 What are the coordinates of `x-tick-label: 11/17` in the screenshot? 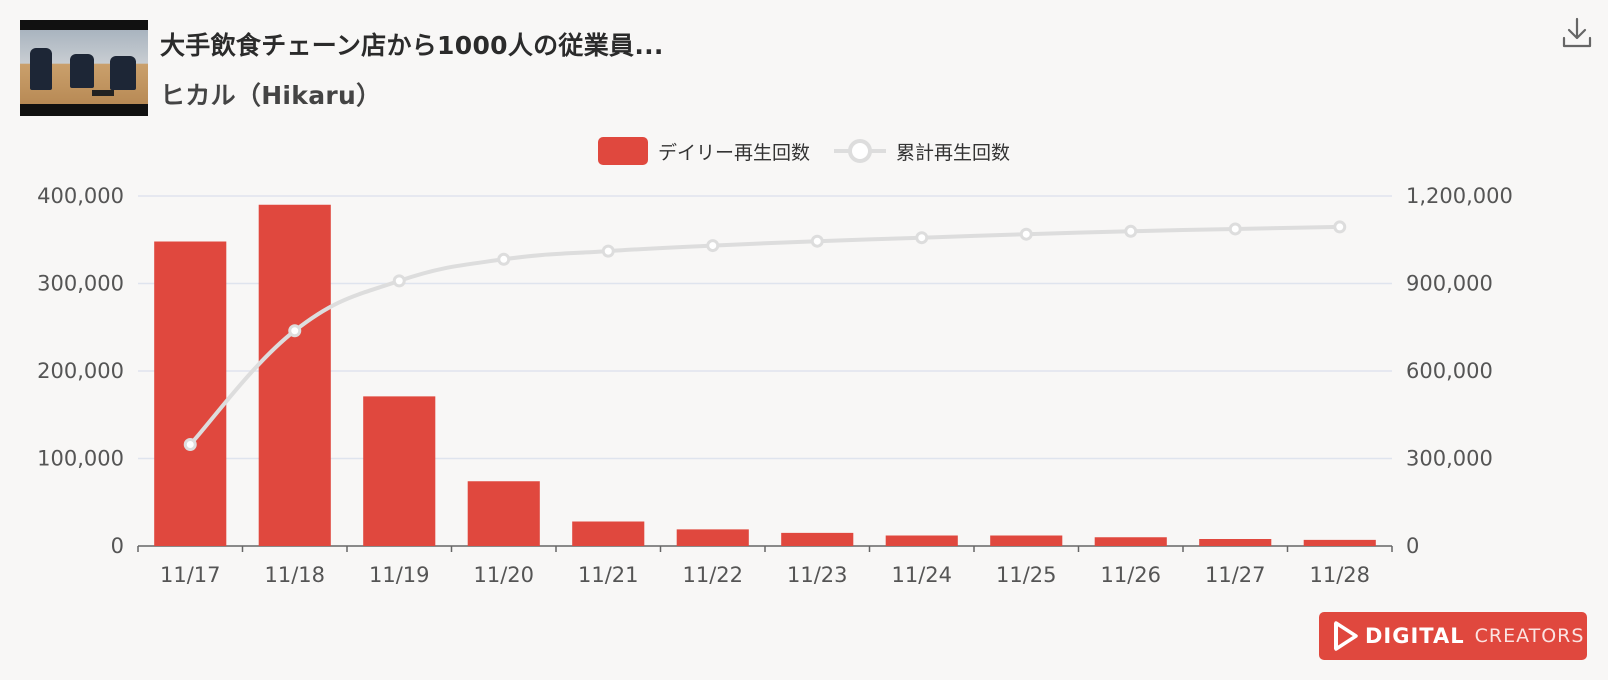 It's located at (190, 575).